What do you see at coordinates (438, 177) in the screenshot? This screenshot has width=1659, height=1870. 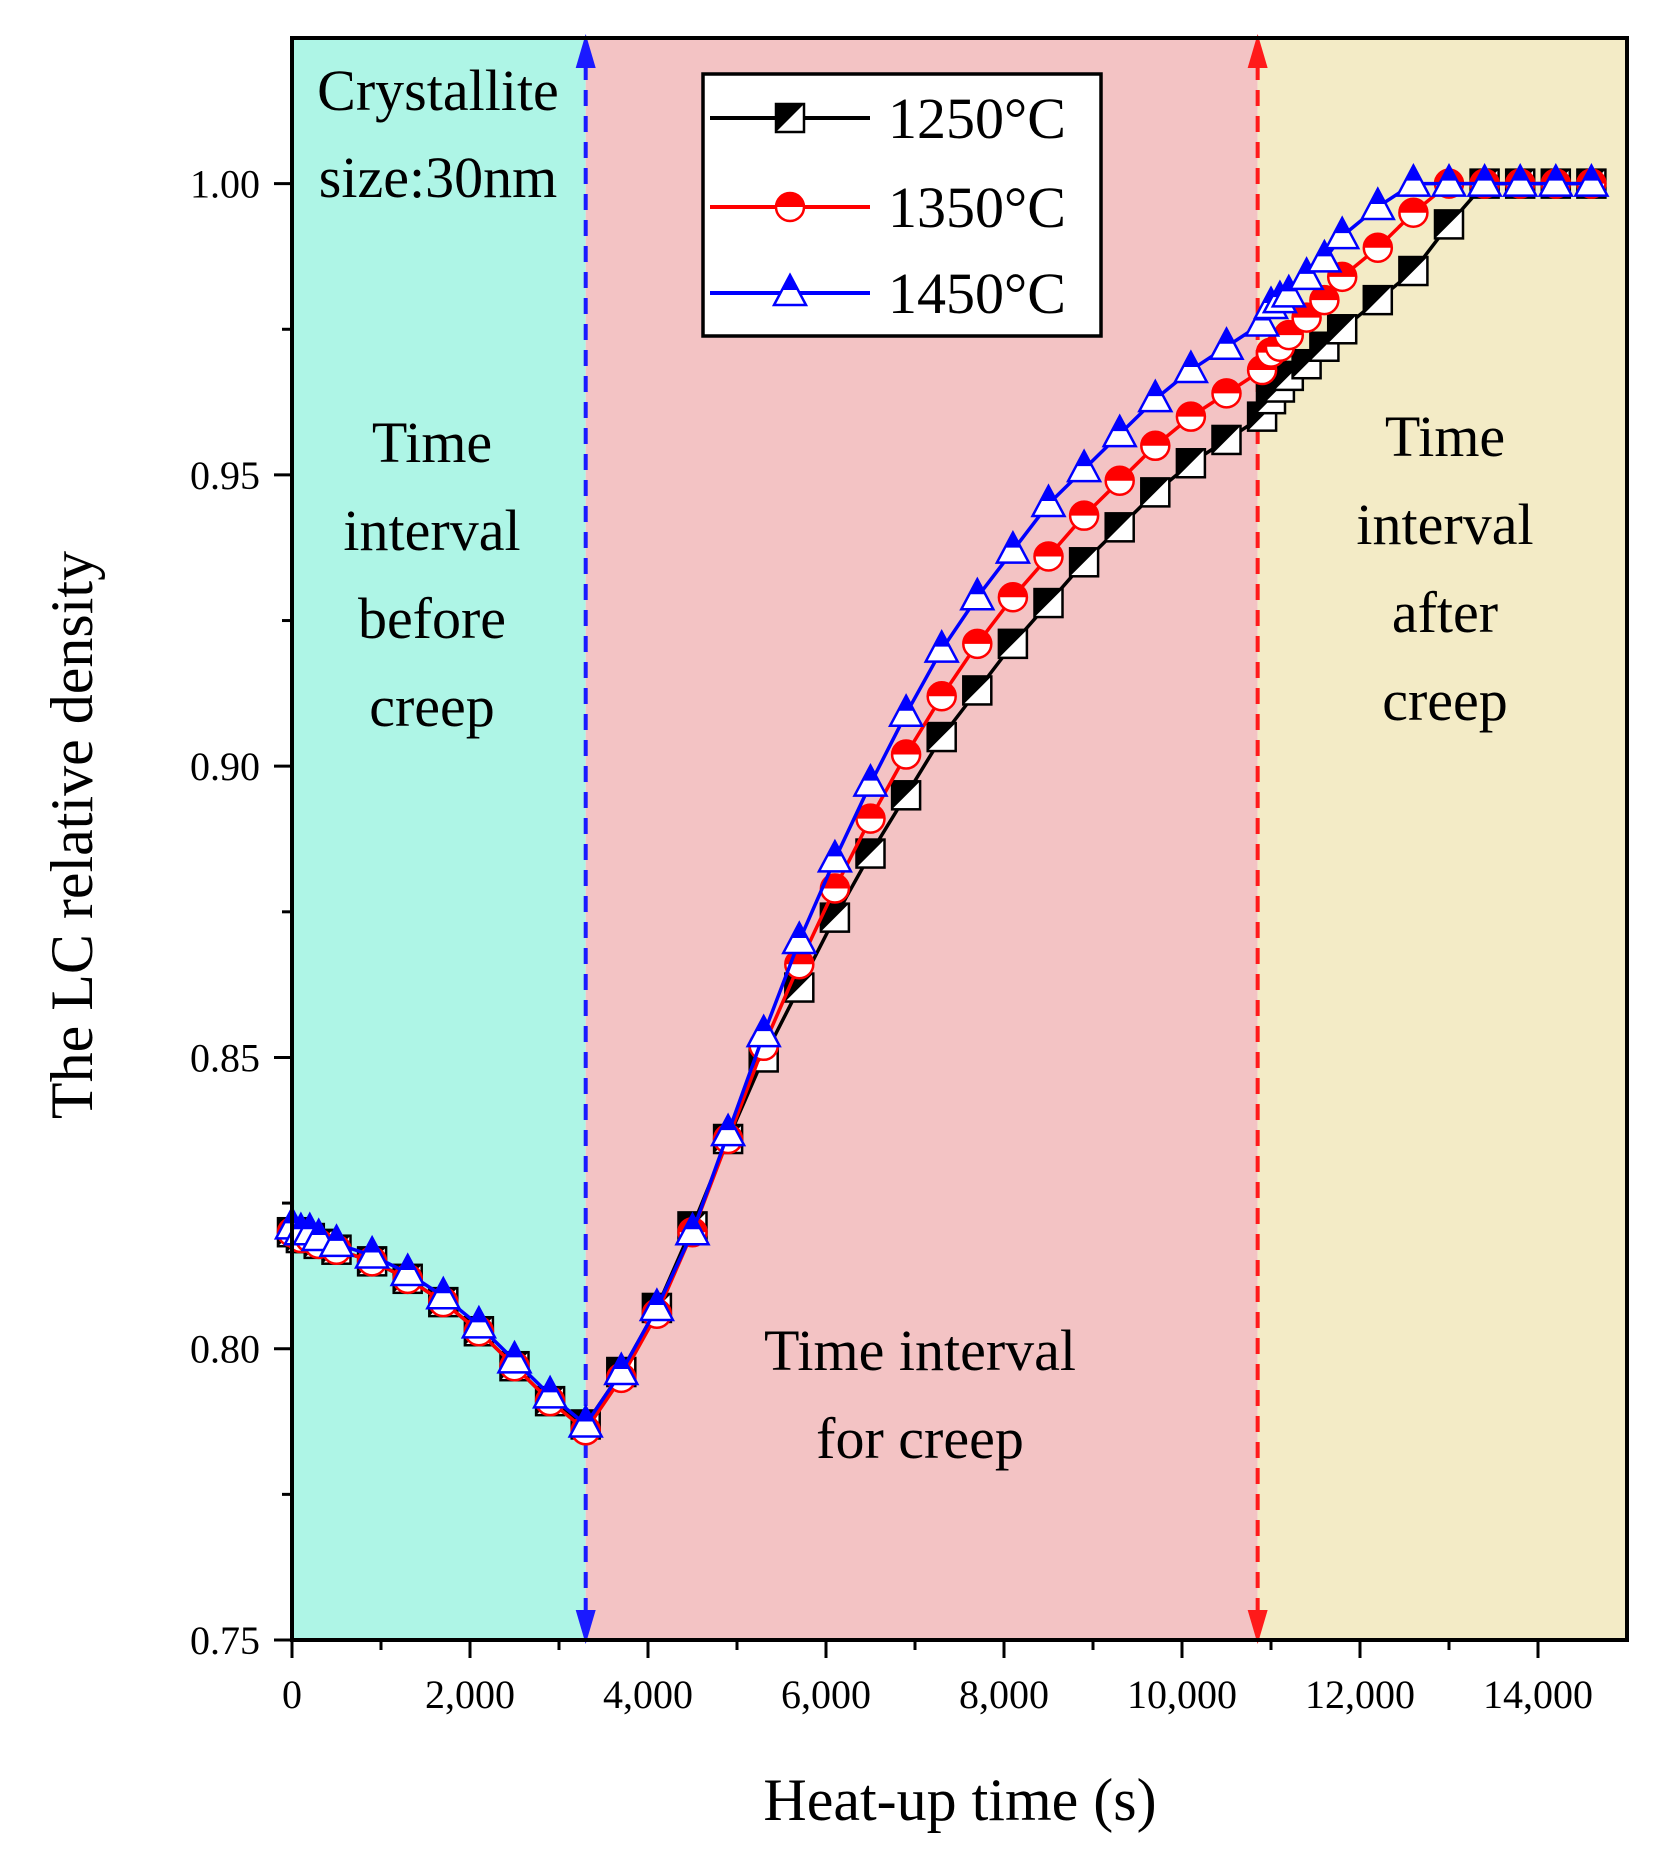 I see `annotation-line: size:30nm` at bounding box center [438, 177].